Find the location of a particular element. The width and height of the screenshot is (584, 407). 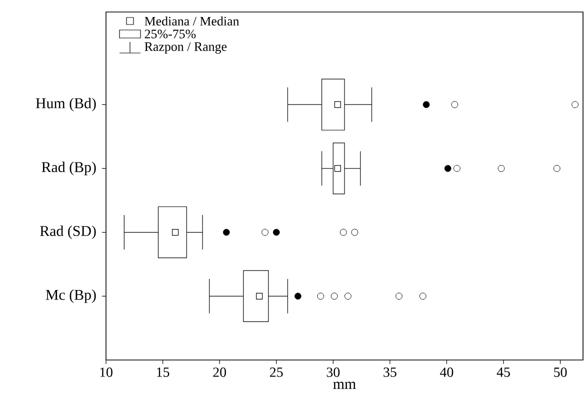

y-tick-label: Rad (SD) is located at coordinates (68, 233).